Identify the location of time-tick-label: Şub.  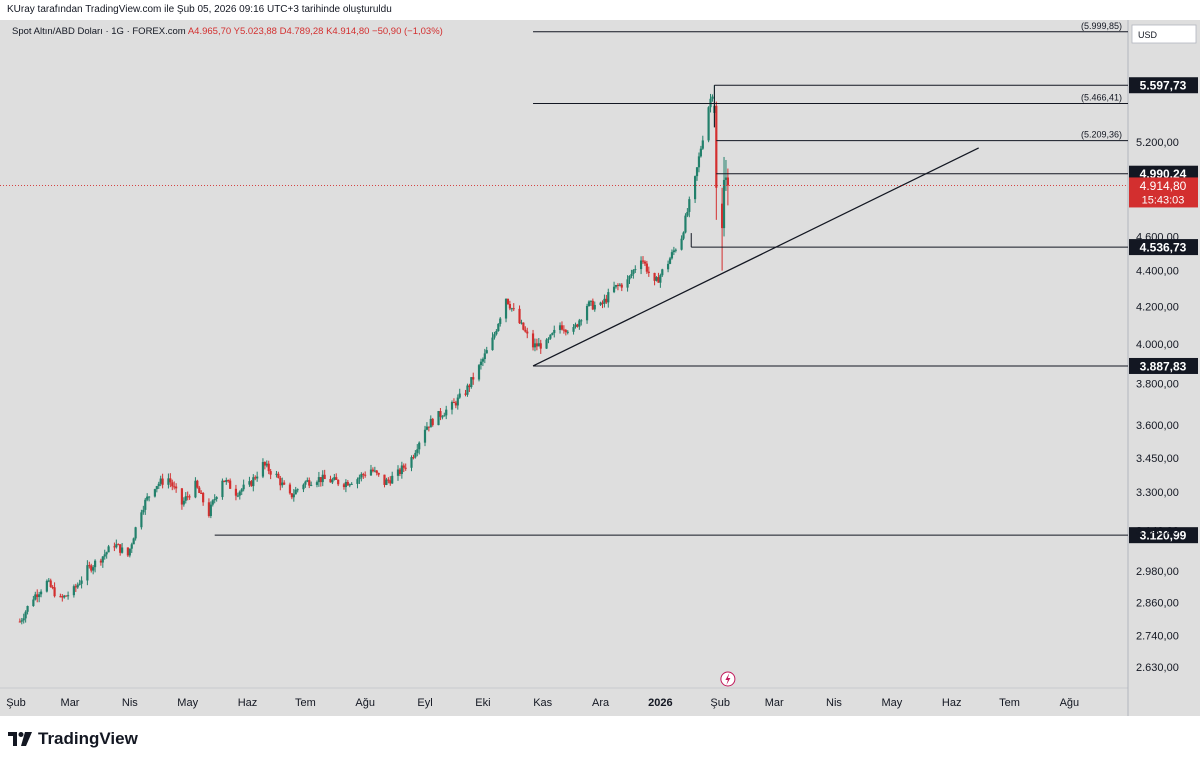
(16, 703).